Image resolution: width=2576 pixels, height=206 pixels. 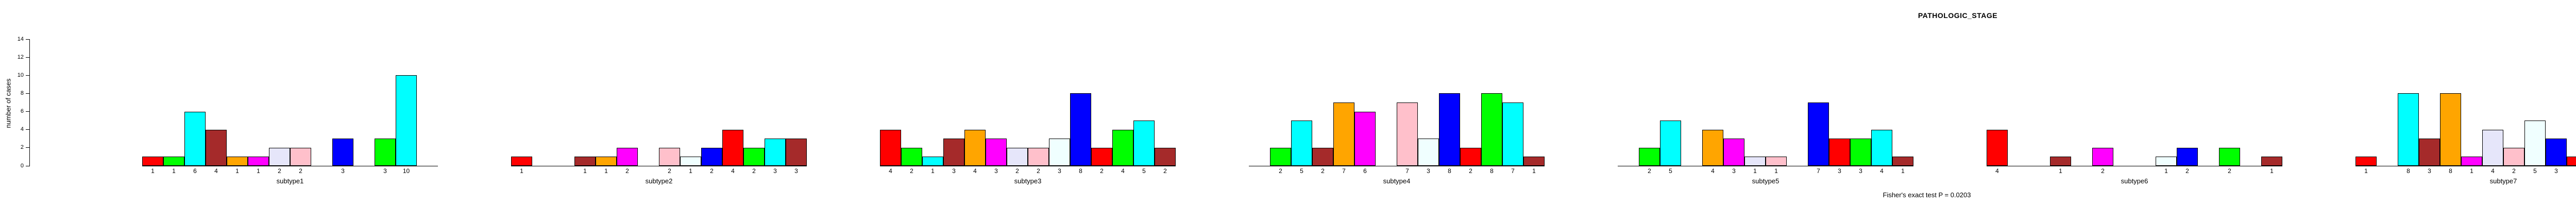 I want to click on bar-value-label: 6, so click(x=195, y=171).